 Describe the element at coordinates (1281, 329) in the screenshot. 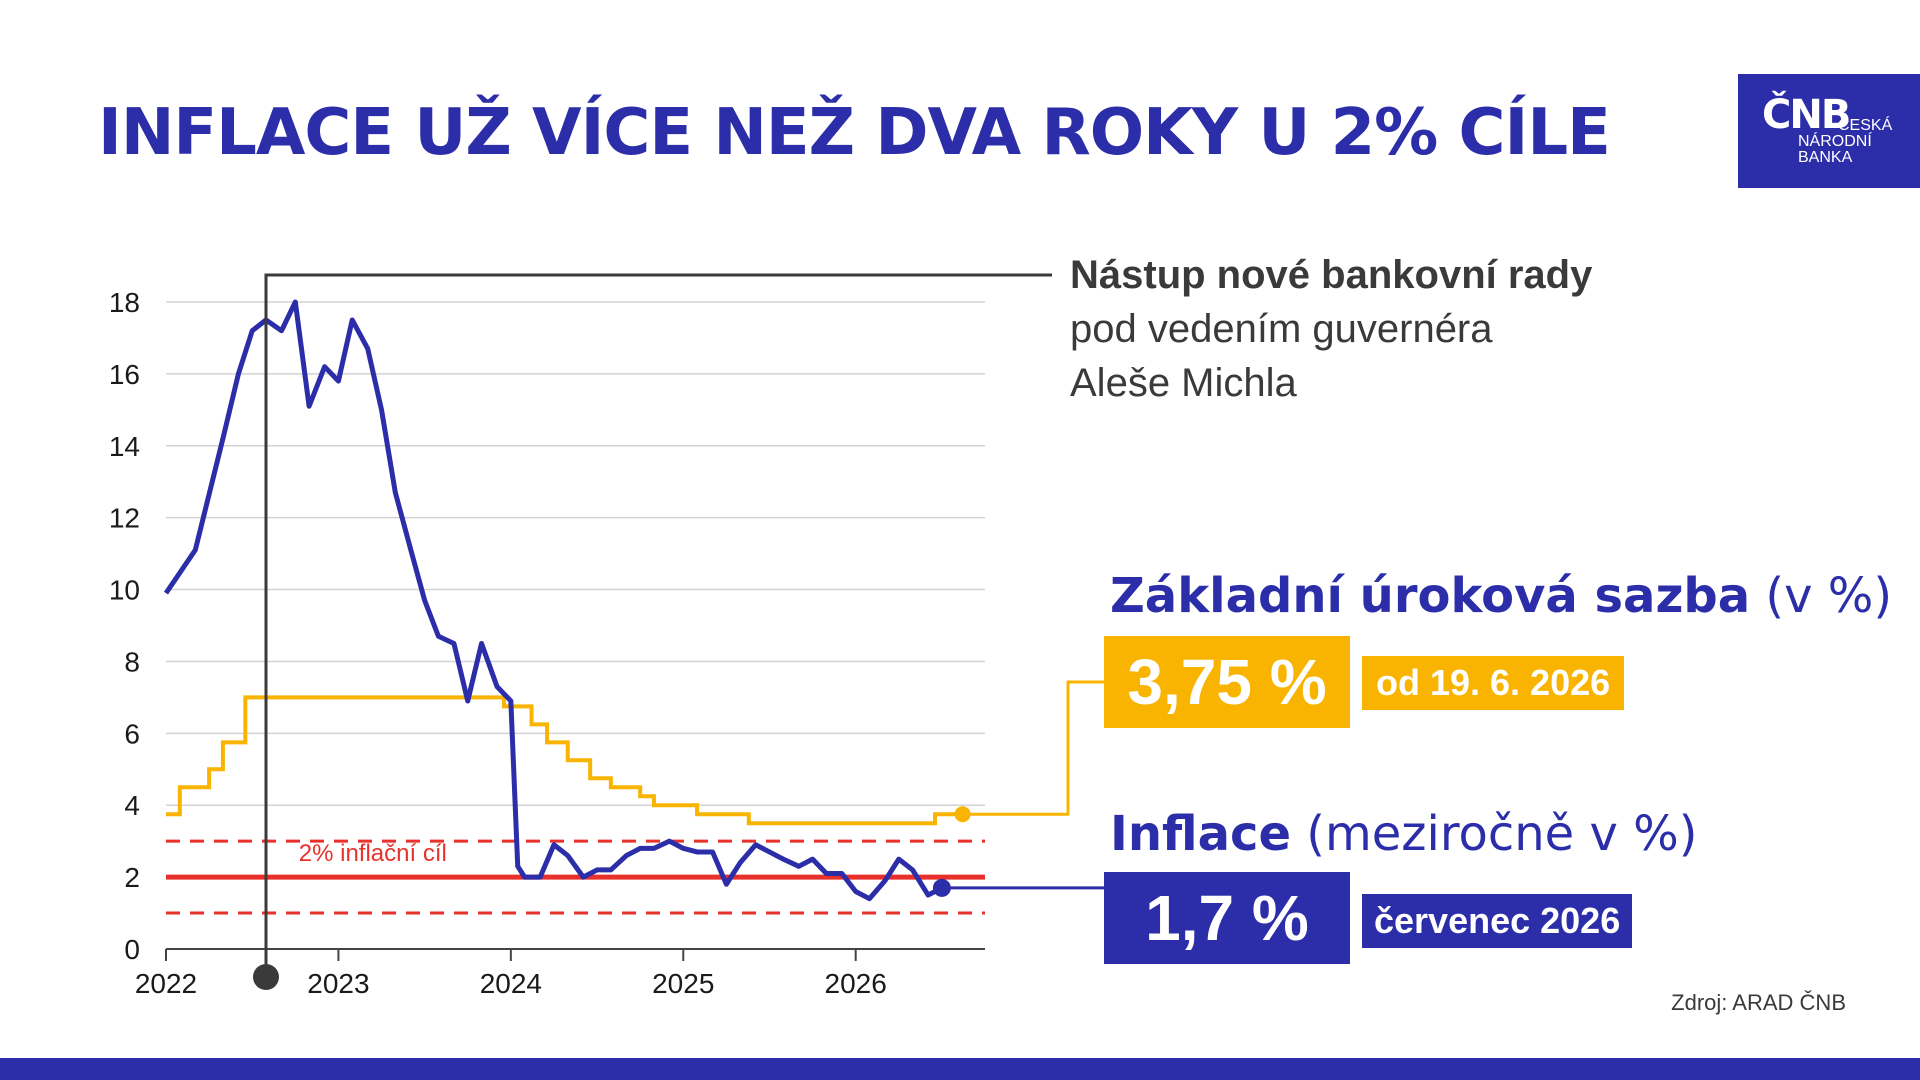

I see `annotation-line-2: pod vedením guvernéra` at that location.